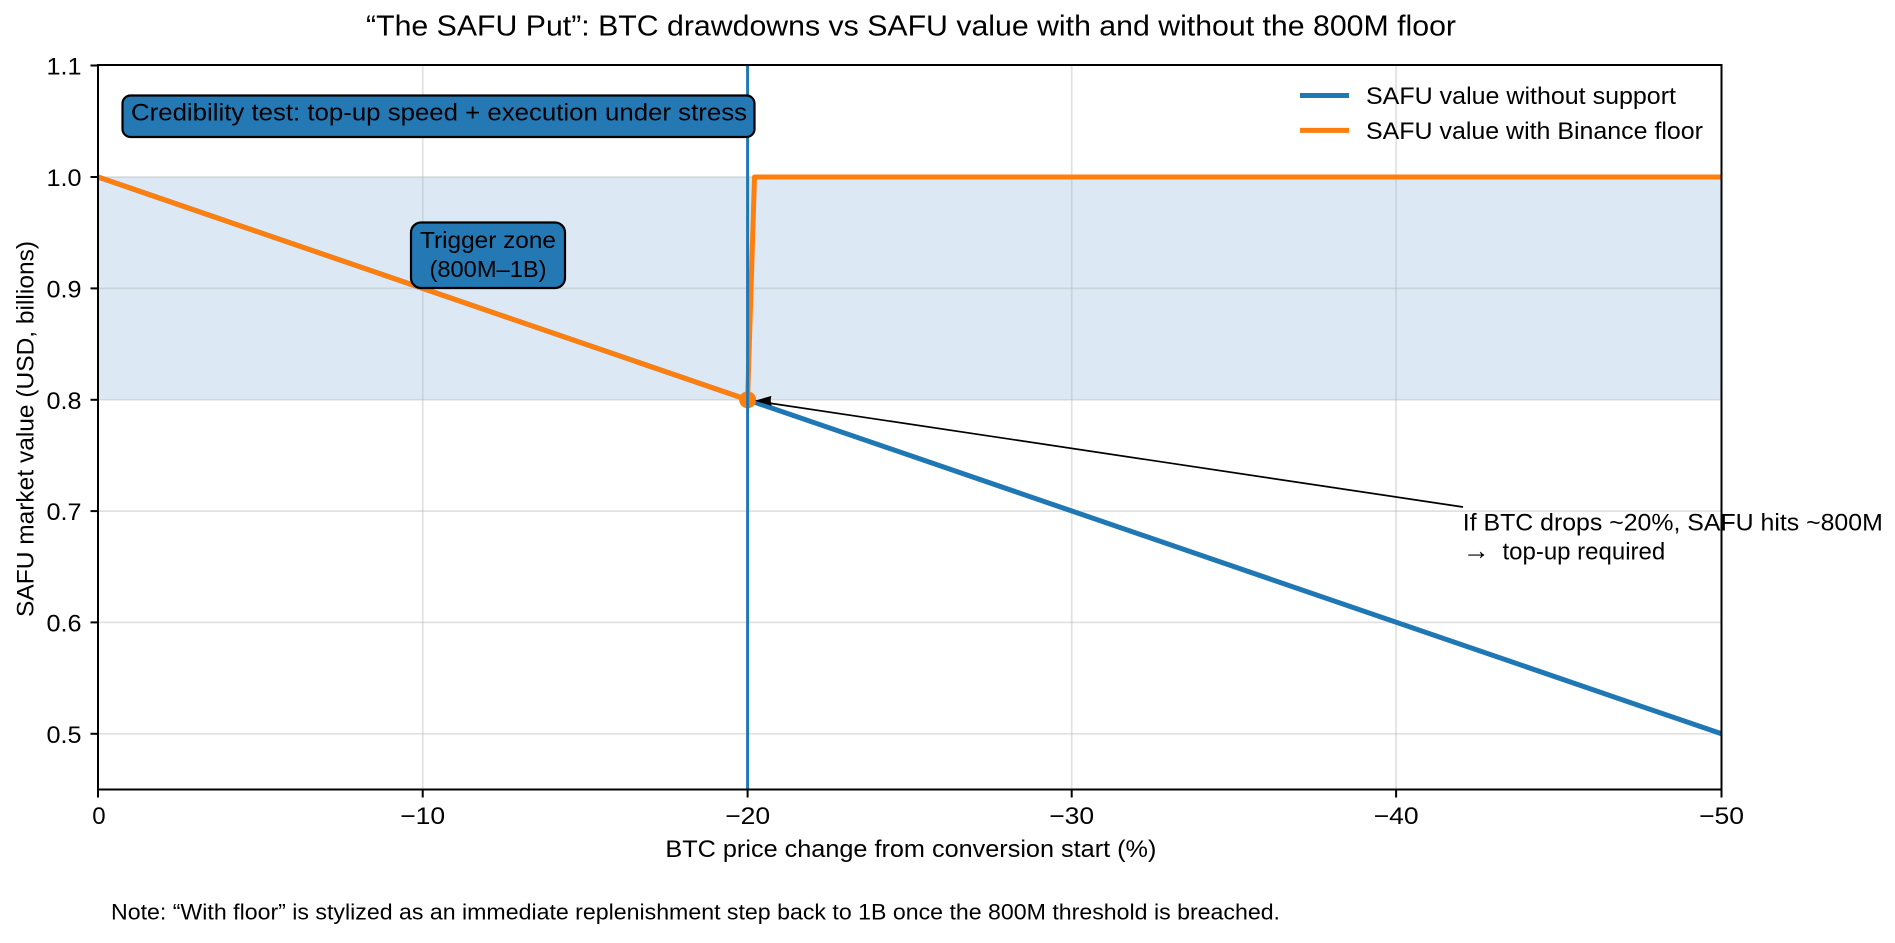 Image resolution: width=1895 pixels, height=943 pixels. Describe the element at coordinates (98, 816) in the screenshot. I see `svg-text: 0` at that location.